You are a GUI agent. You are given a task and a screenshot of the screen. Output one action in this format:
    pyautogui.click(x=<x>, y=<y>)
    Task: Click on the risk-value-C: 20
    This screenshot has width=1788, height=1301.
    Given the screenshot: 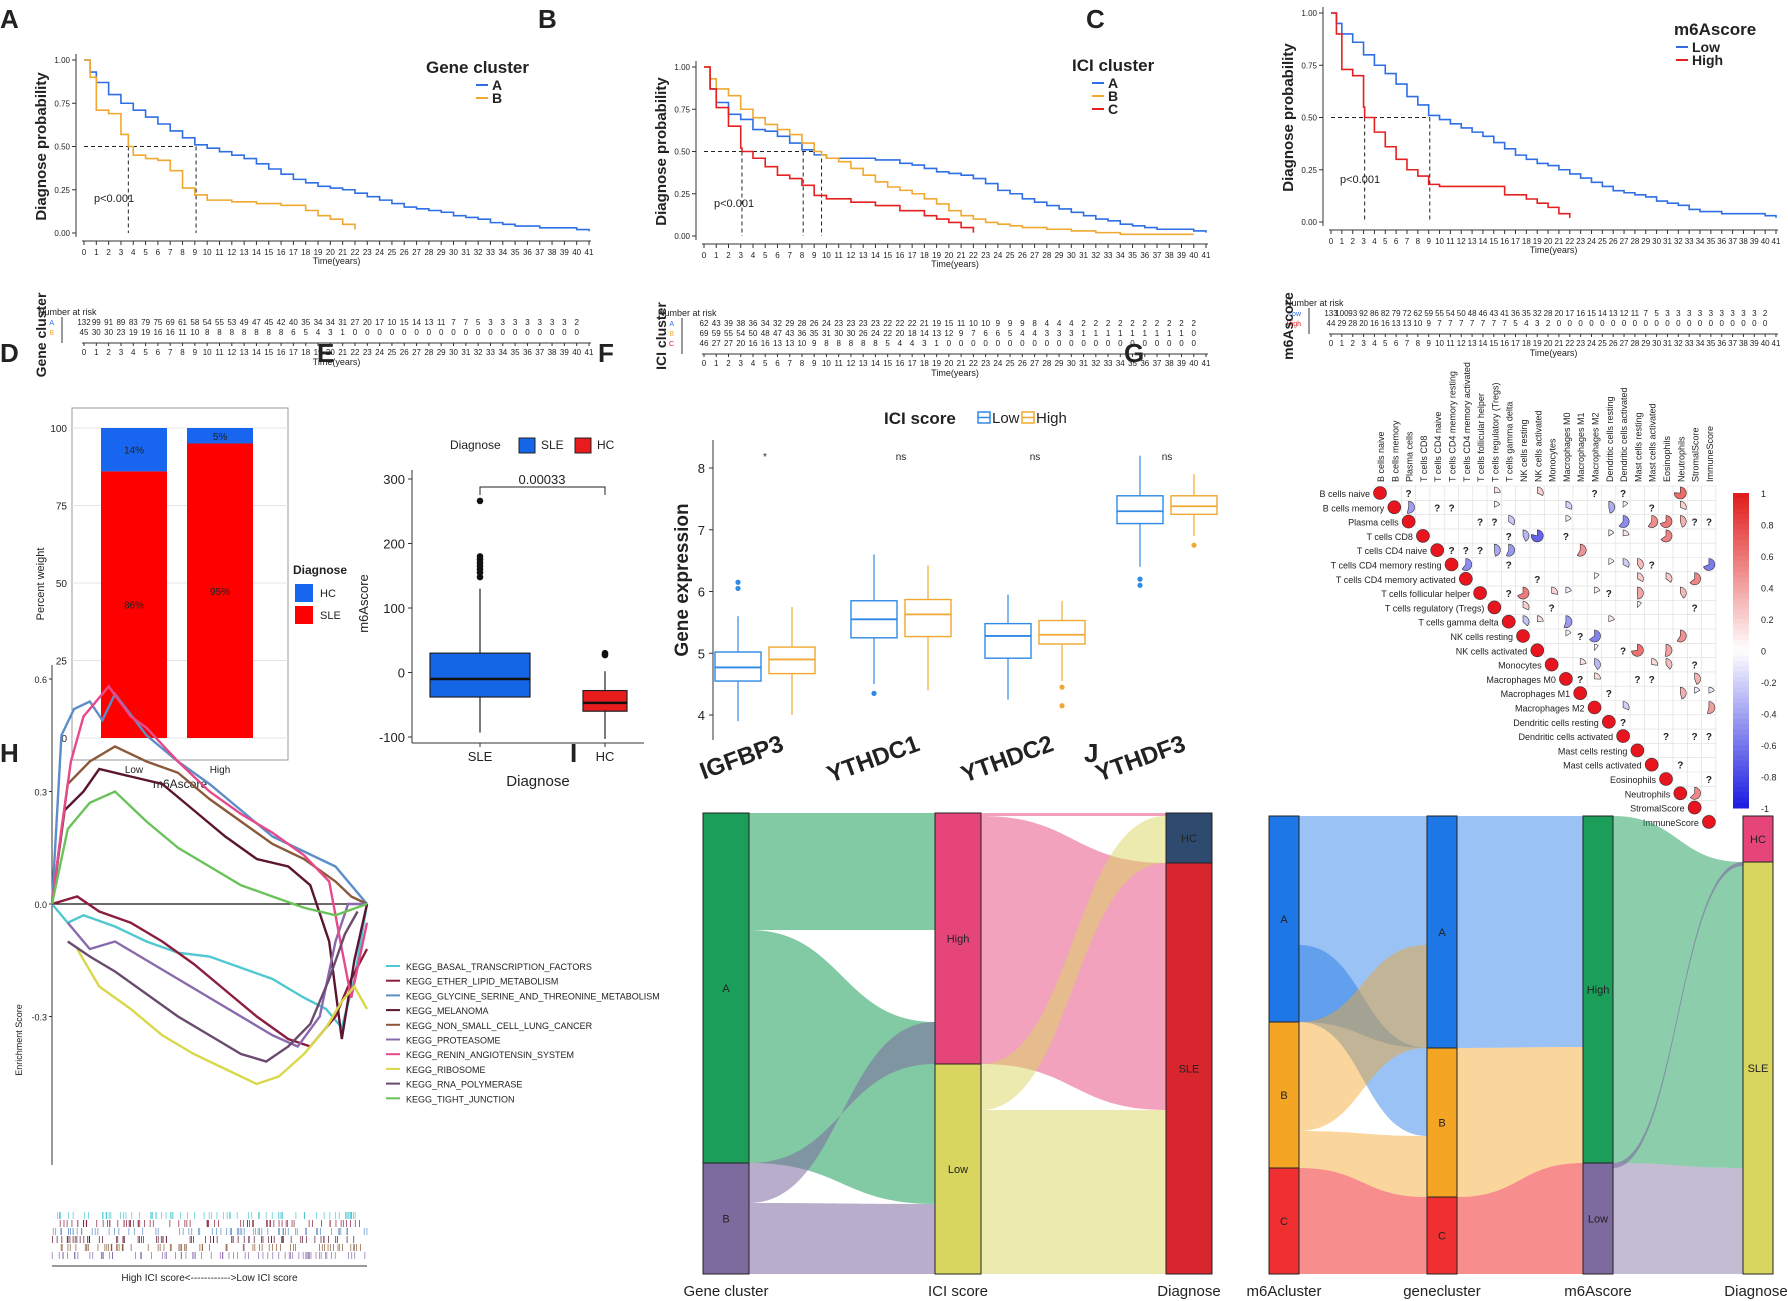 What is the action you would take?
    pyautogui.click(x=1558, y=313)
    